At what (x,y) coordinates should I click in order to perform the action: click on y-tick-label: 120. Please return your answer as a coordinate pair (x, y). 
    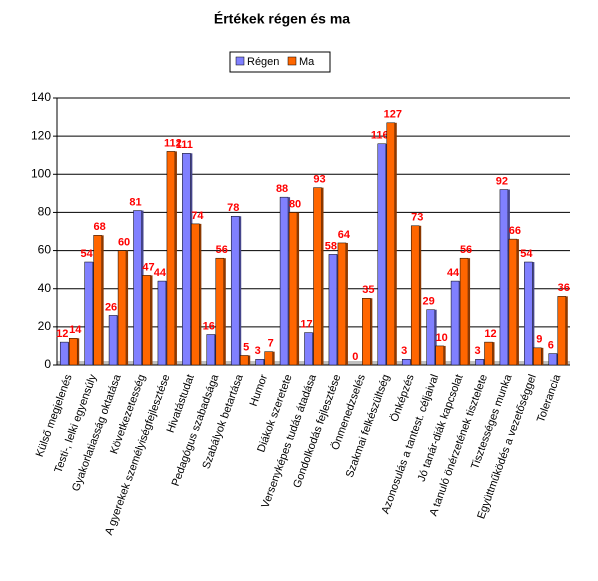
    Looking at the image, I should click on (41, 135).